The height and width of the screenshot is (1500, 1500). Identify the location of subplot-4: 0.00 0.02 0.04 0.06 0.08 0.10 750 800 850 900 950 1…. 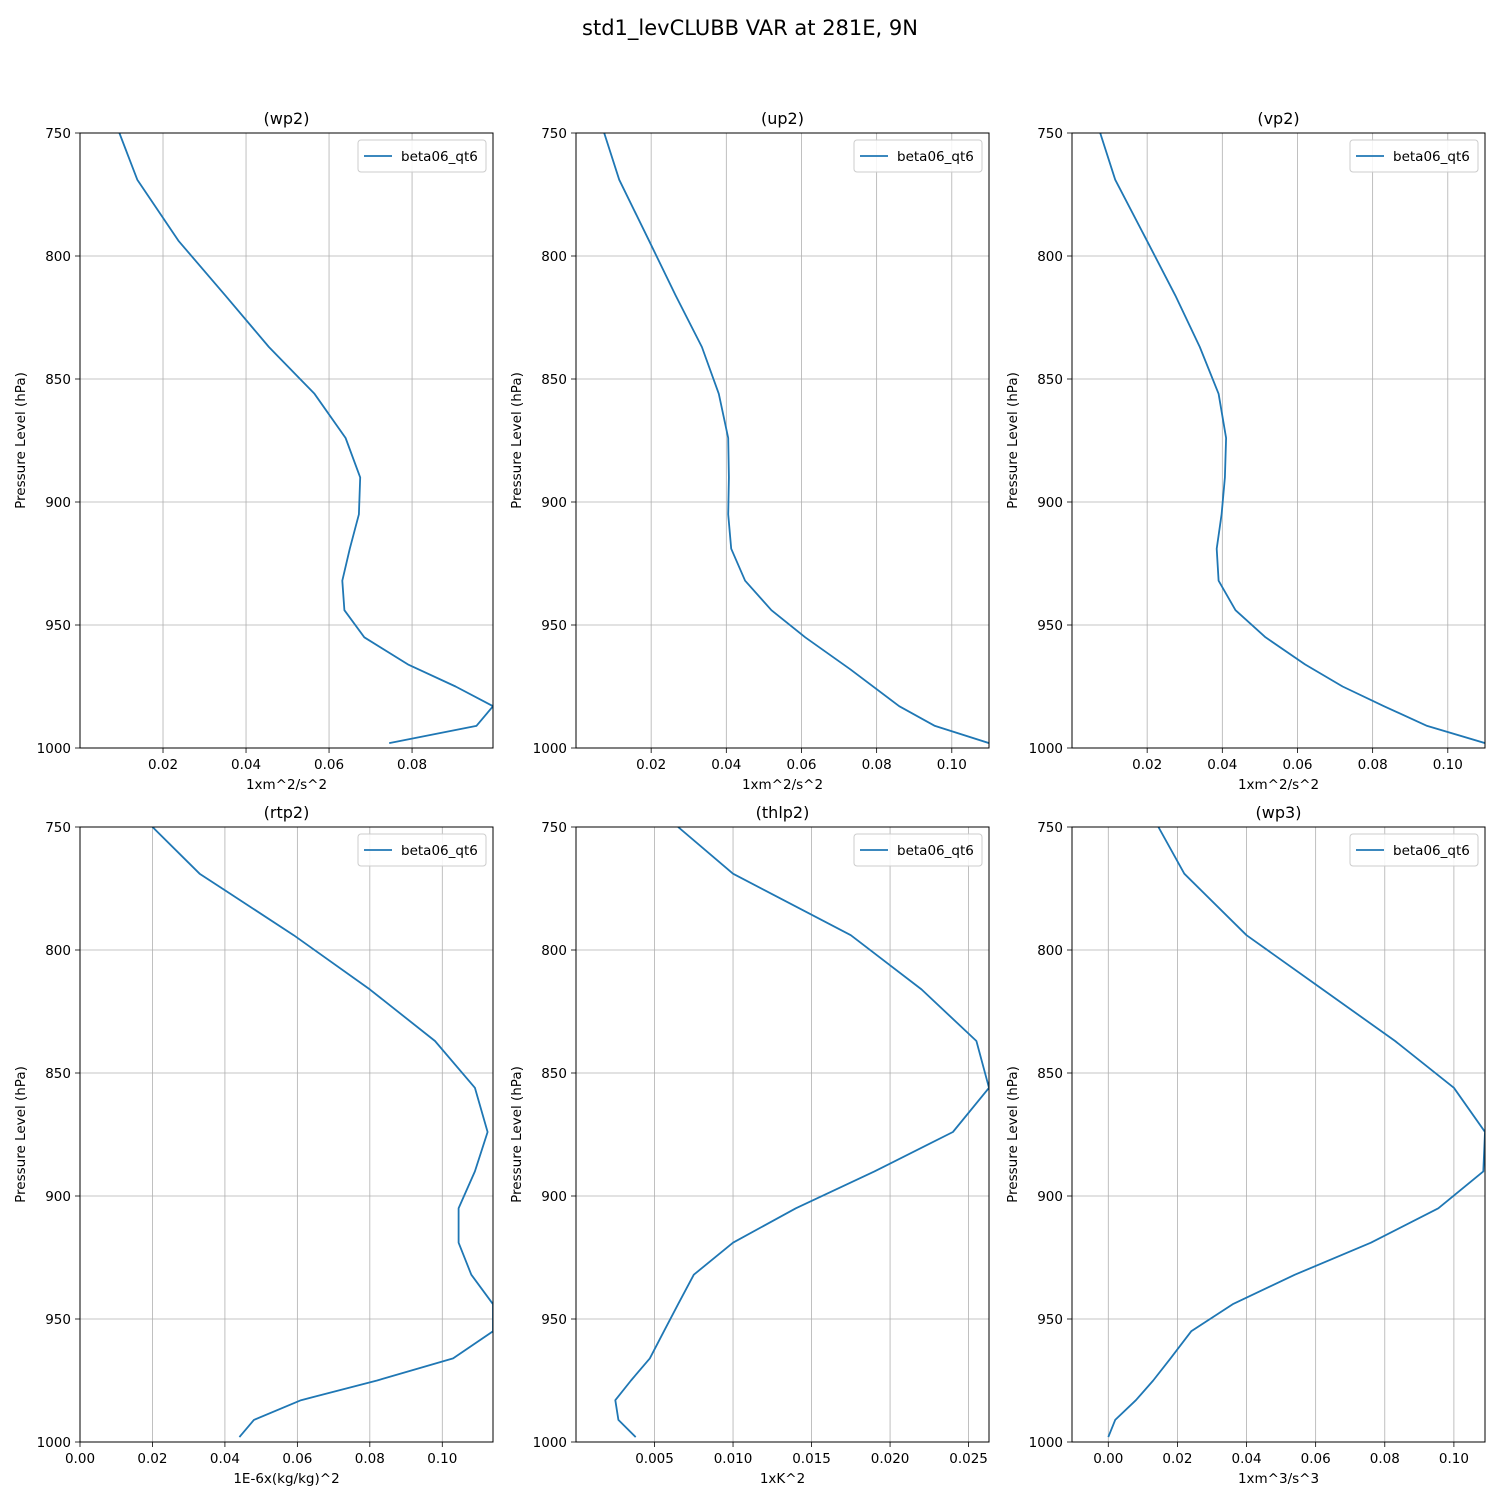
(253, 1145).